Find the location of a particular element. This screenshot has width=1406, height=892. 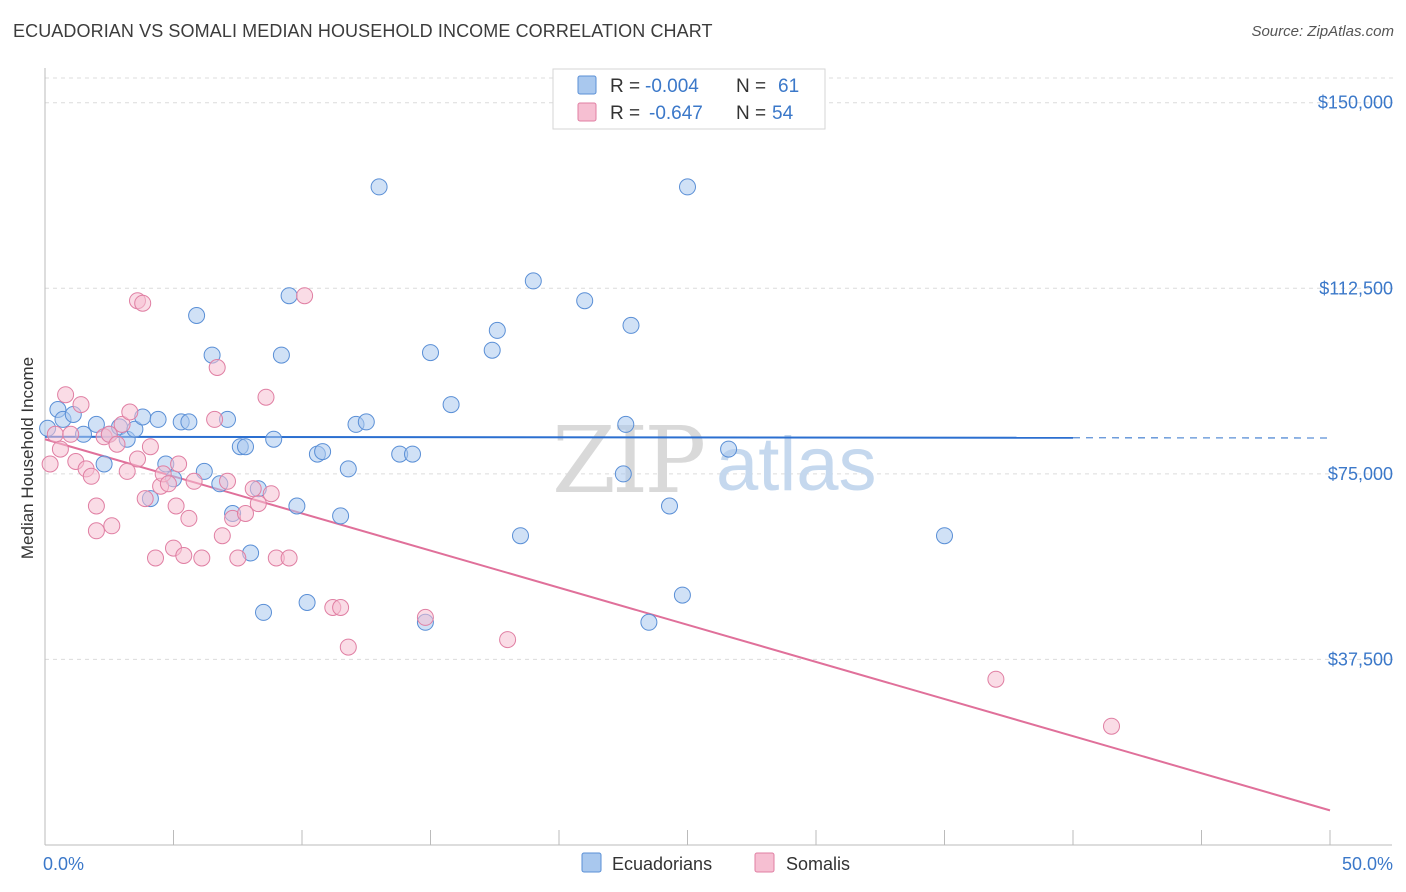

y-tick-label-0: $37,500 is located at coordinates (1360, 659).